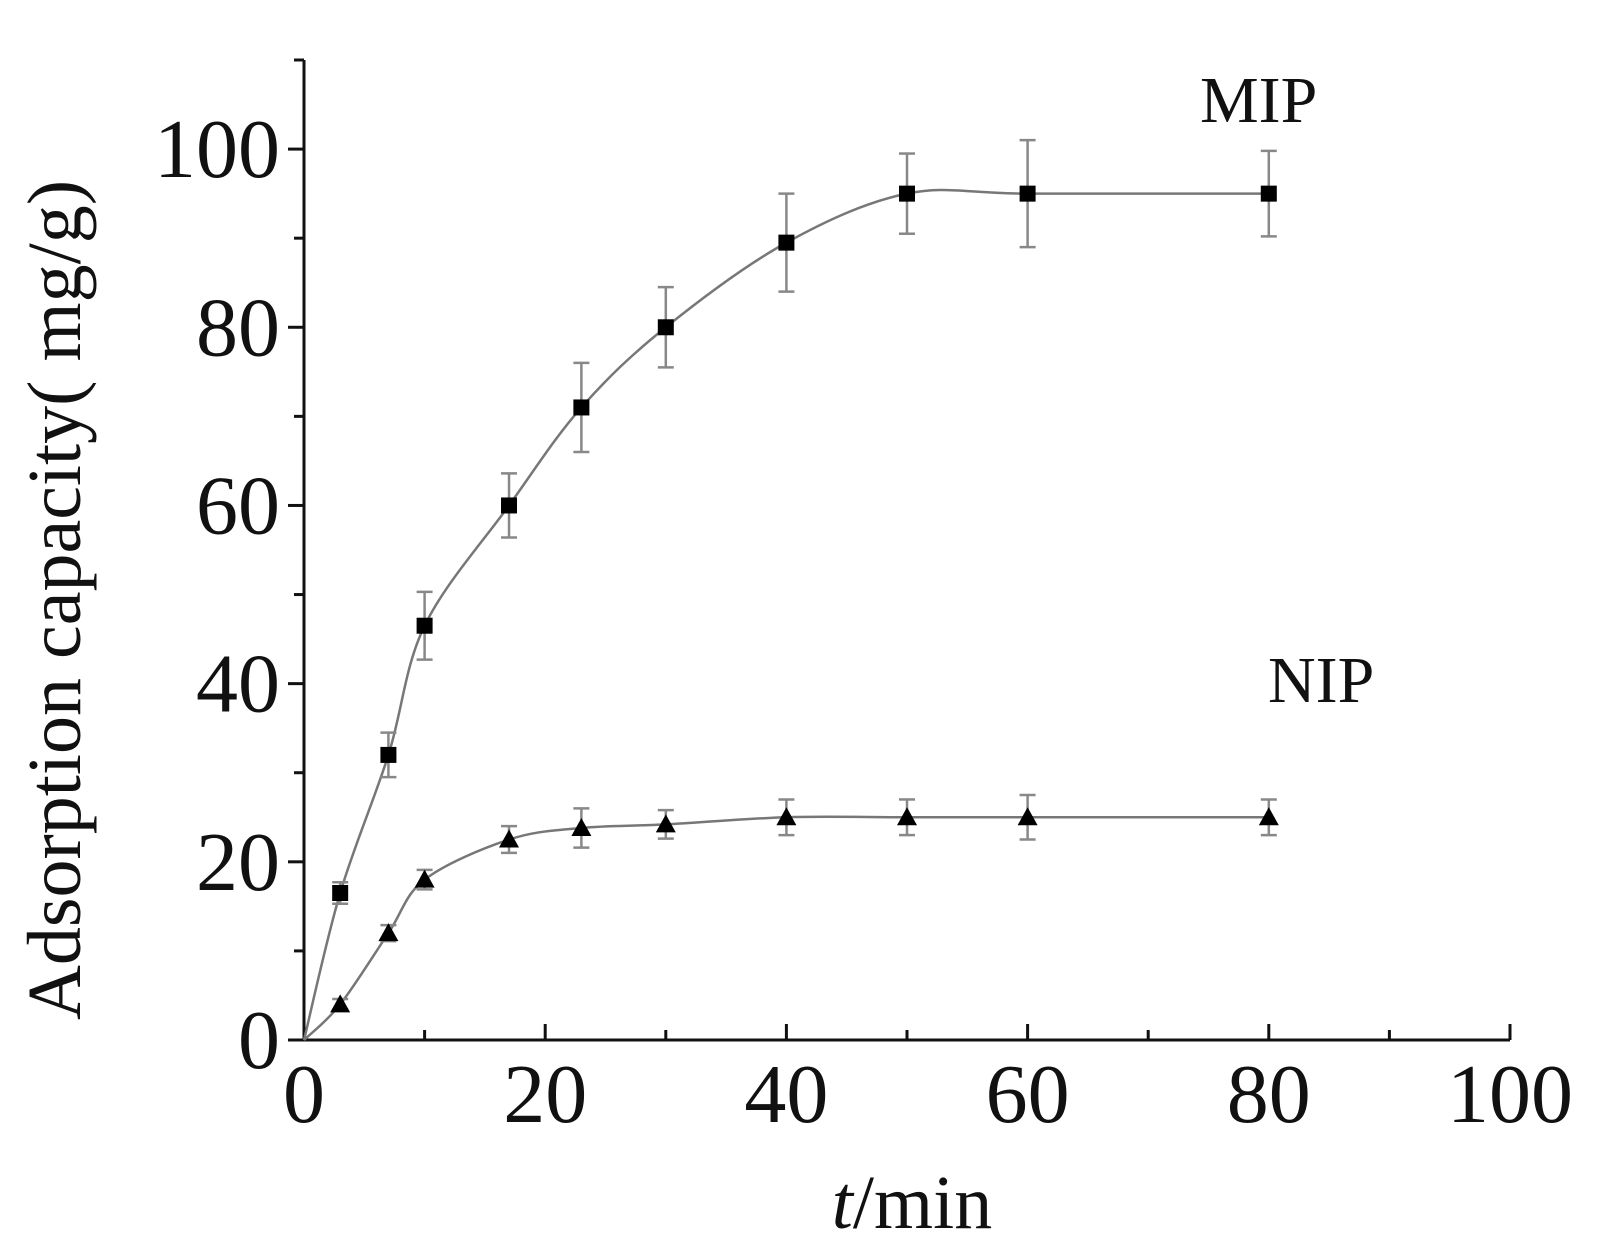 This screenshot has height=1259, width=1604. Describe the element at coordinates (922, 1203) in the screenshot. I see `x-axis-title-unit: /min` at that location.